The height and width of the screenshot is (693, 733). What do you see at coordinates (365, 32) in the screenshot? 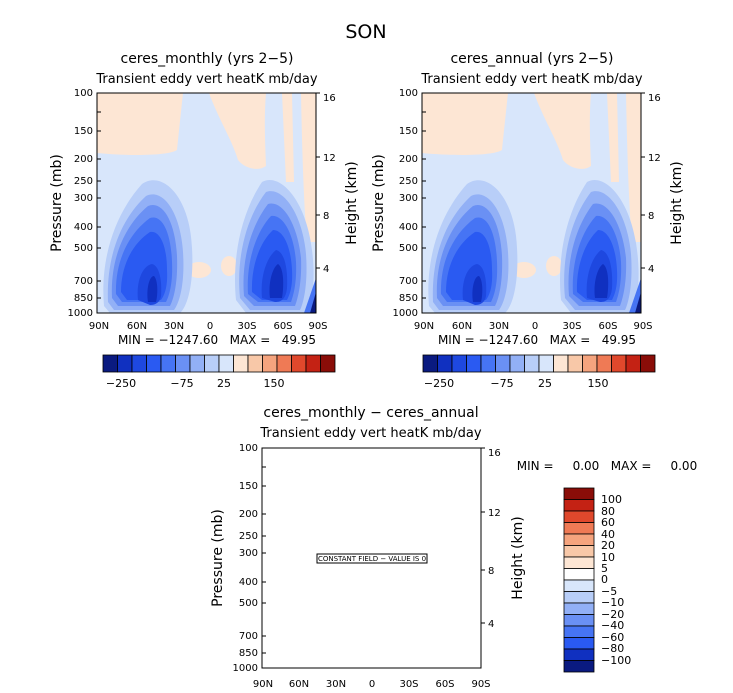
I see `figure-title: SON` at bounding box center [365, 32].